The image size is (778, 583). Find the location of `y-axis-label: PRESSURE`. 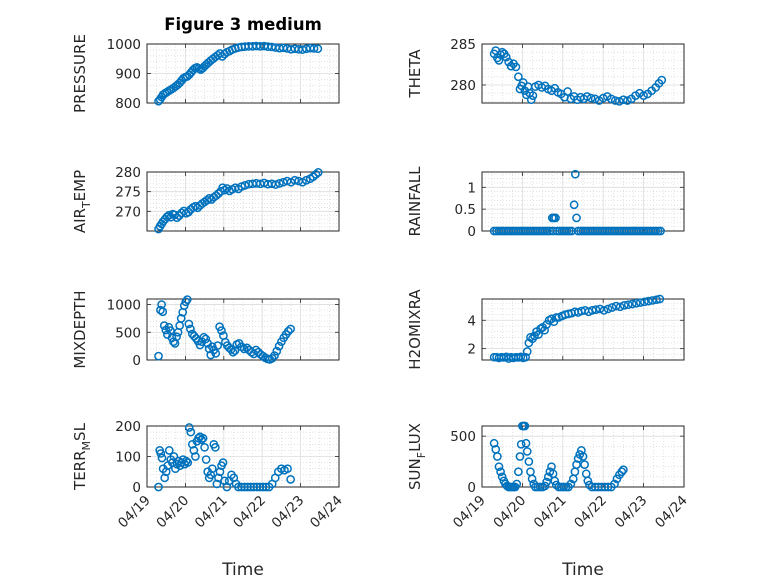

y-axis-label: PRESSURE is located at coordinates (80, 73).